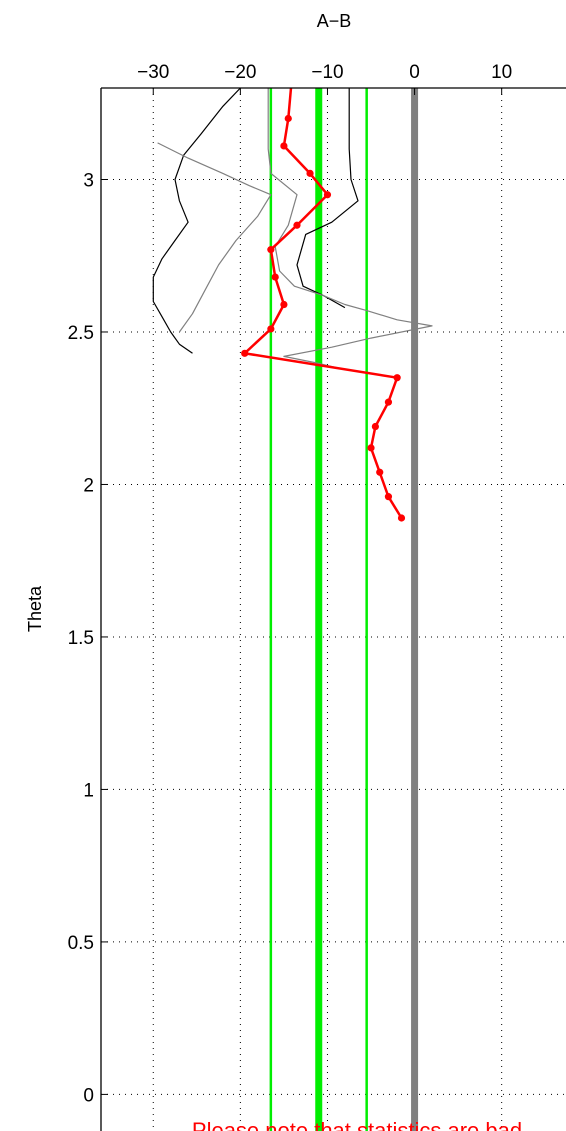 The image size is (566, 1131). Describe the element at coordinates (35, 608) in the screenshot. I see `y-axis-title: Theta` at that location.